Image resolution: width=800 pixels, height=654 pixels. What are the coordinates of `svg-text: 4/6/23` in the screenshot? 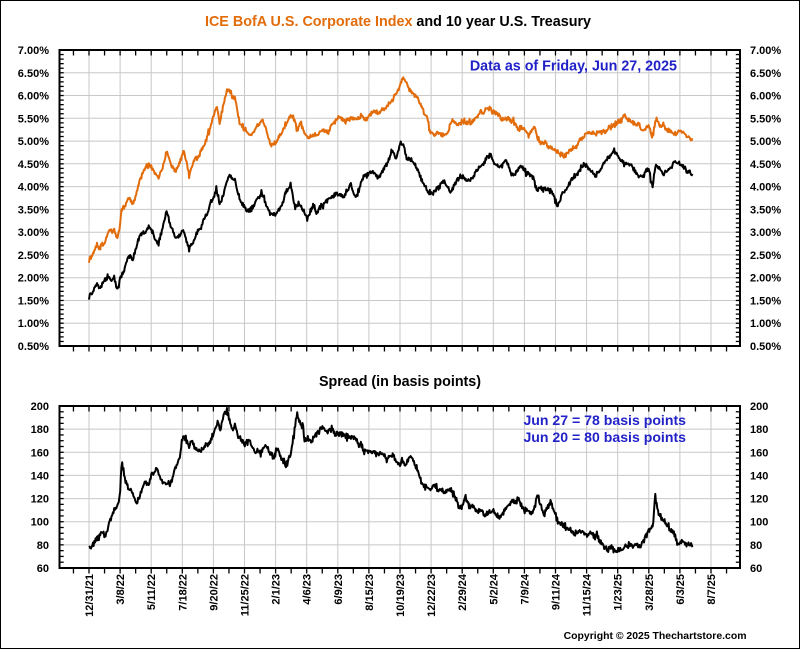 It's located at (308, 589).